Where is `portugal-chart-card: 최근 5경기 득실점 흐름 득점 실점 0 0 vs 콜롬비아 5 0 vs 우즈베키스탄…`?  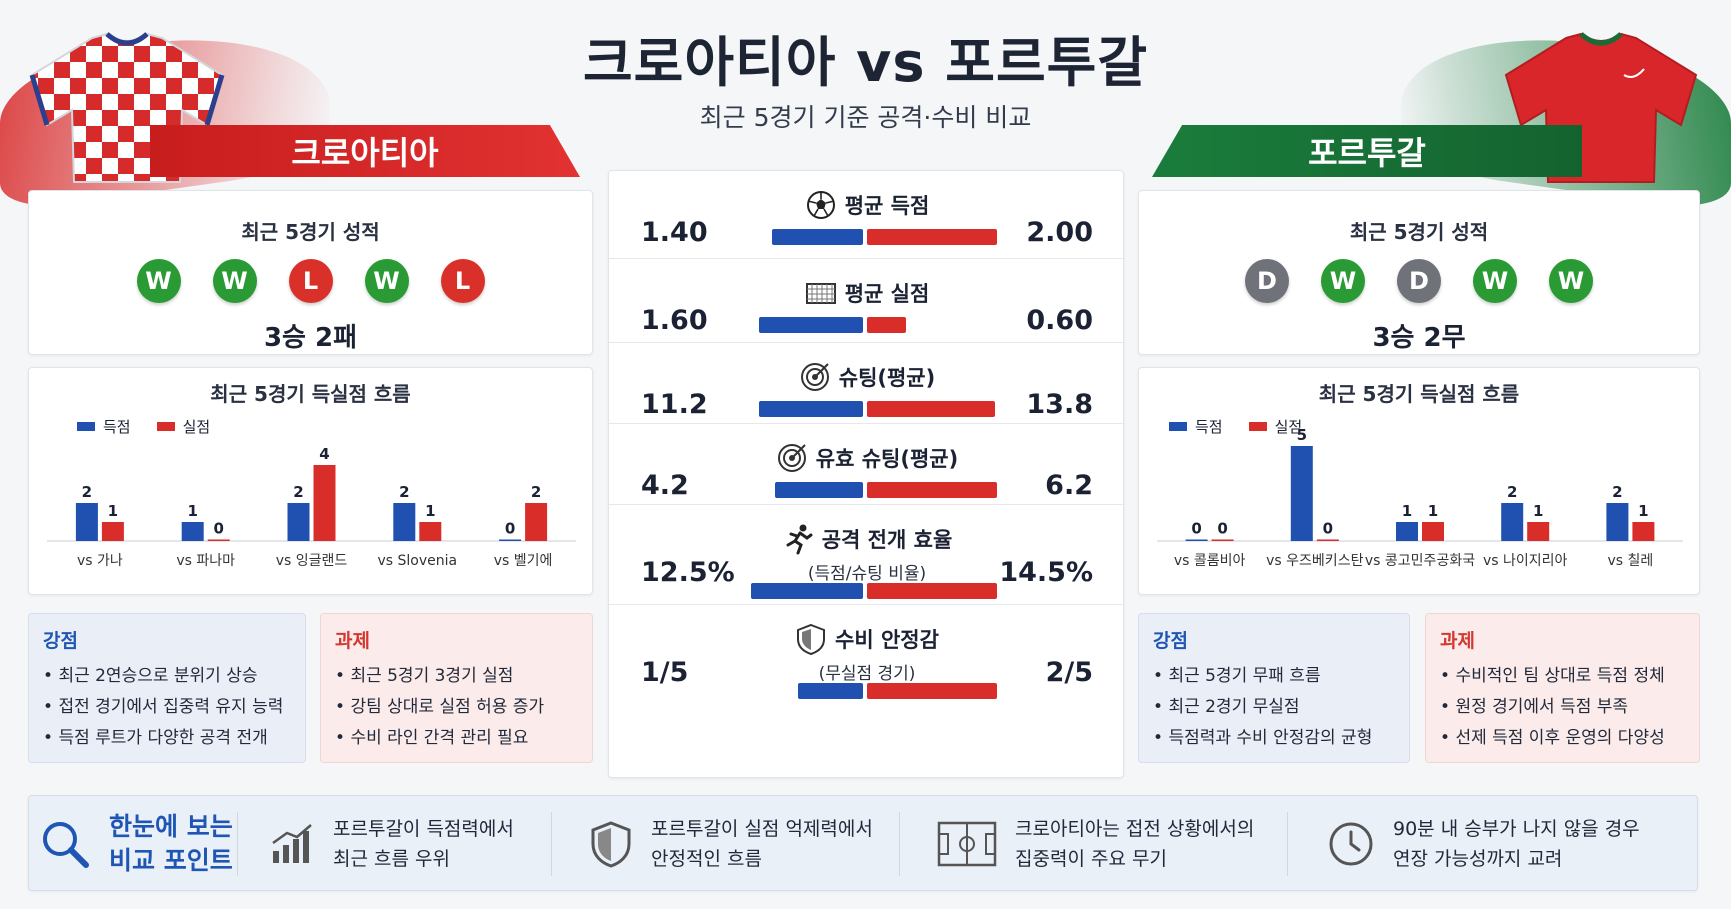
portugal-chart-card: 최근 5경기 득실점 흐름 득점 실점 0 0 vs 콜롬비아 5 0 vs 우즈베키스탄… is located at coordinates (1419, 481).